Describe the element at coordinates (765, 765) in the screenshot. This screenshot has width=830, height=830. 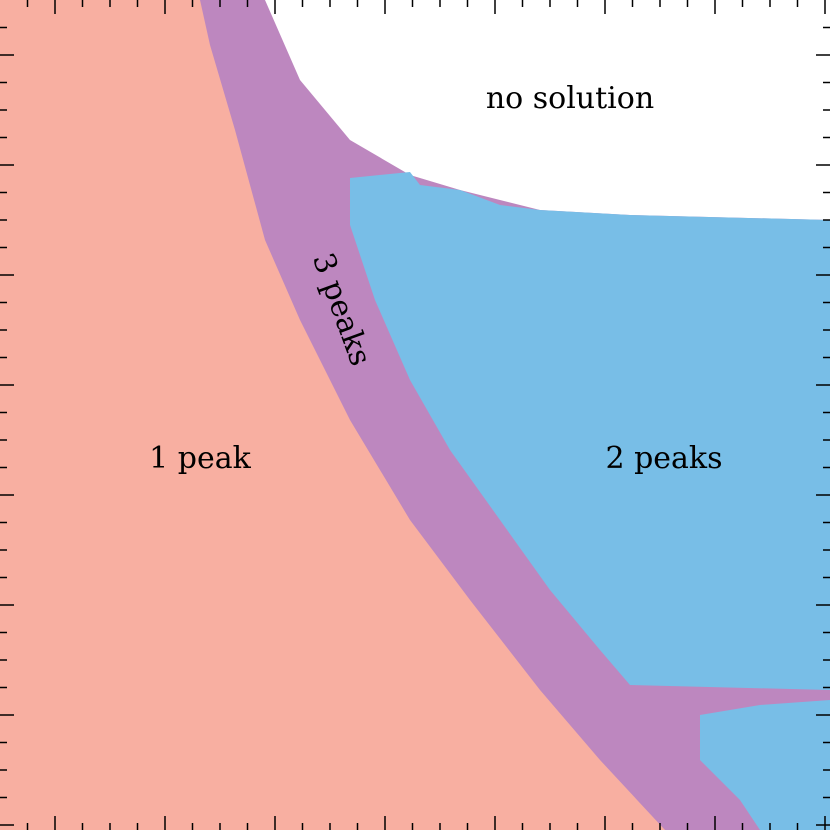
I see `two-peaks-region-lower` at that location.